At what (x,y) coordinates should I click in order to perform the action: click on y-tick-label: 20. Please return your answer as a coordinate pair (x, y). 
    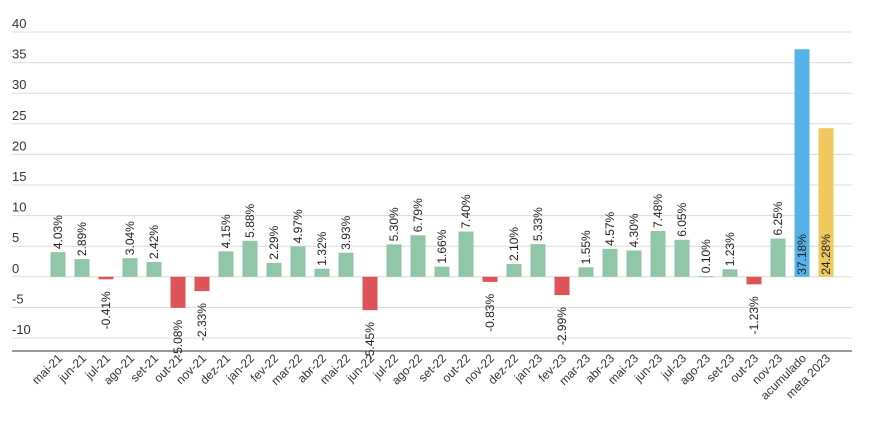
    Looking at the image, I should click on (19, 145).